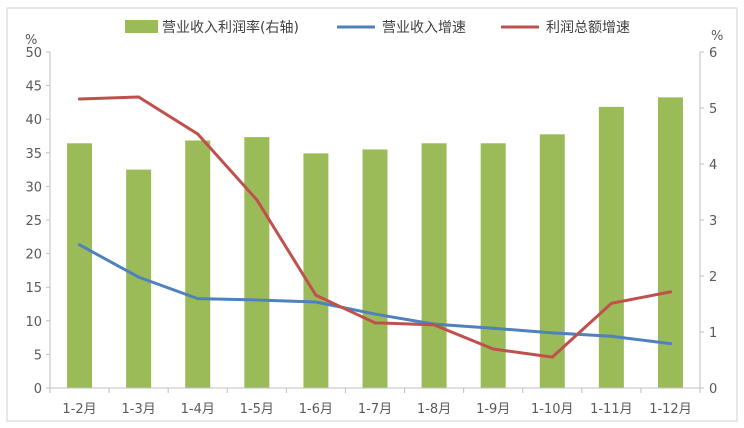 The image size is (744, 428). I want to click on bar-margin-1-6月, so click(316, 270).